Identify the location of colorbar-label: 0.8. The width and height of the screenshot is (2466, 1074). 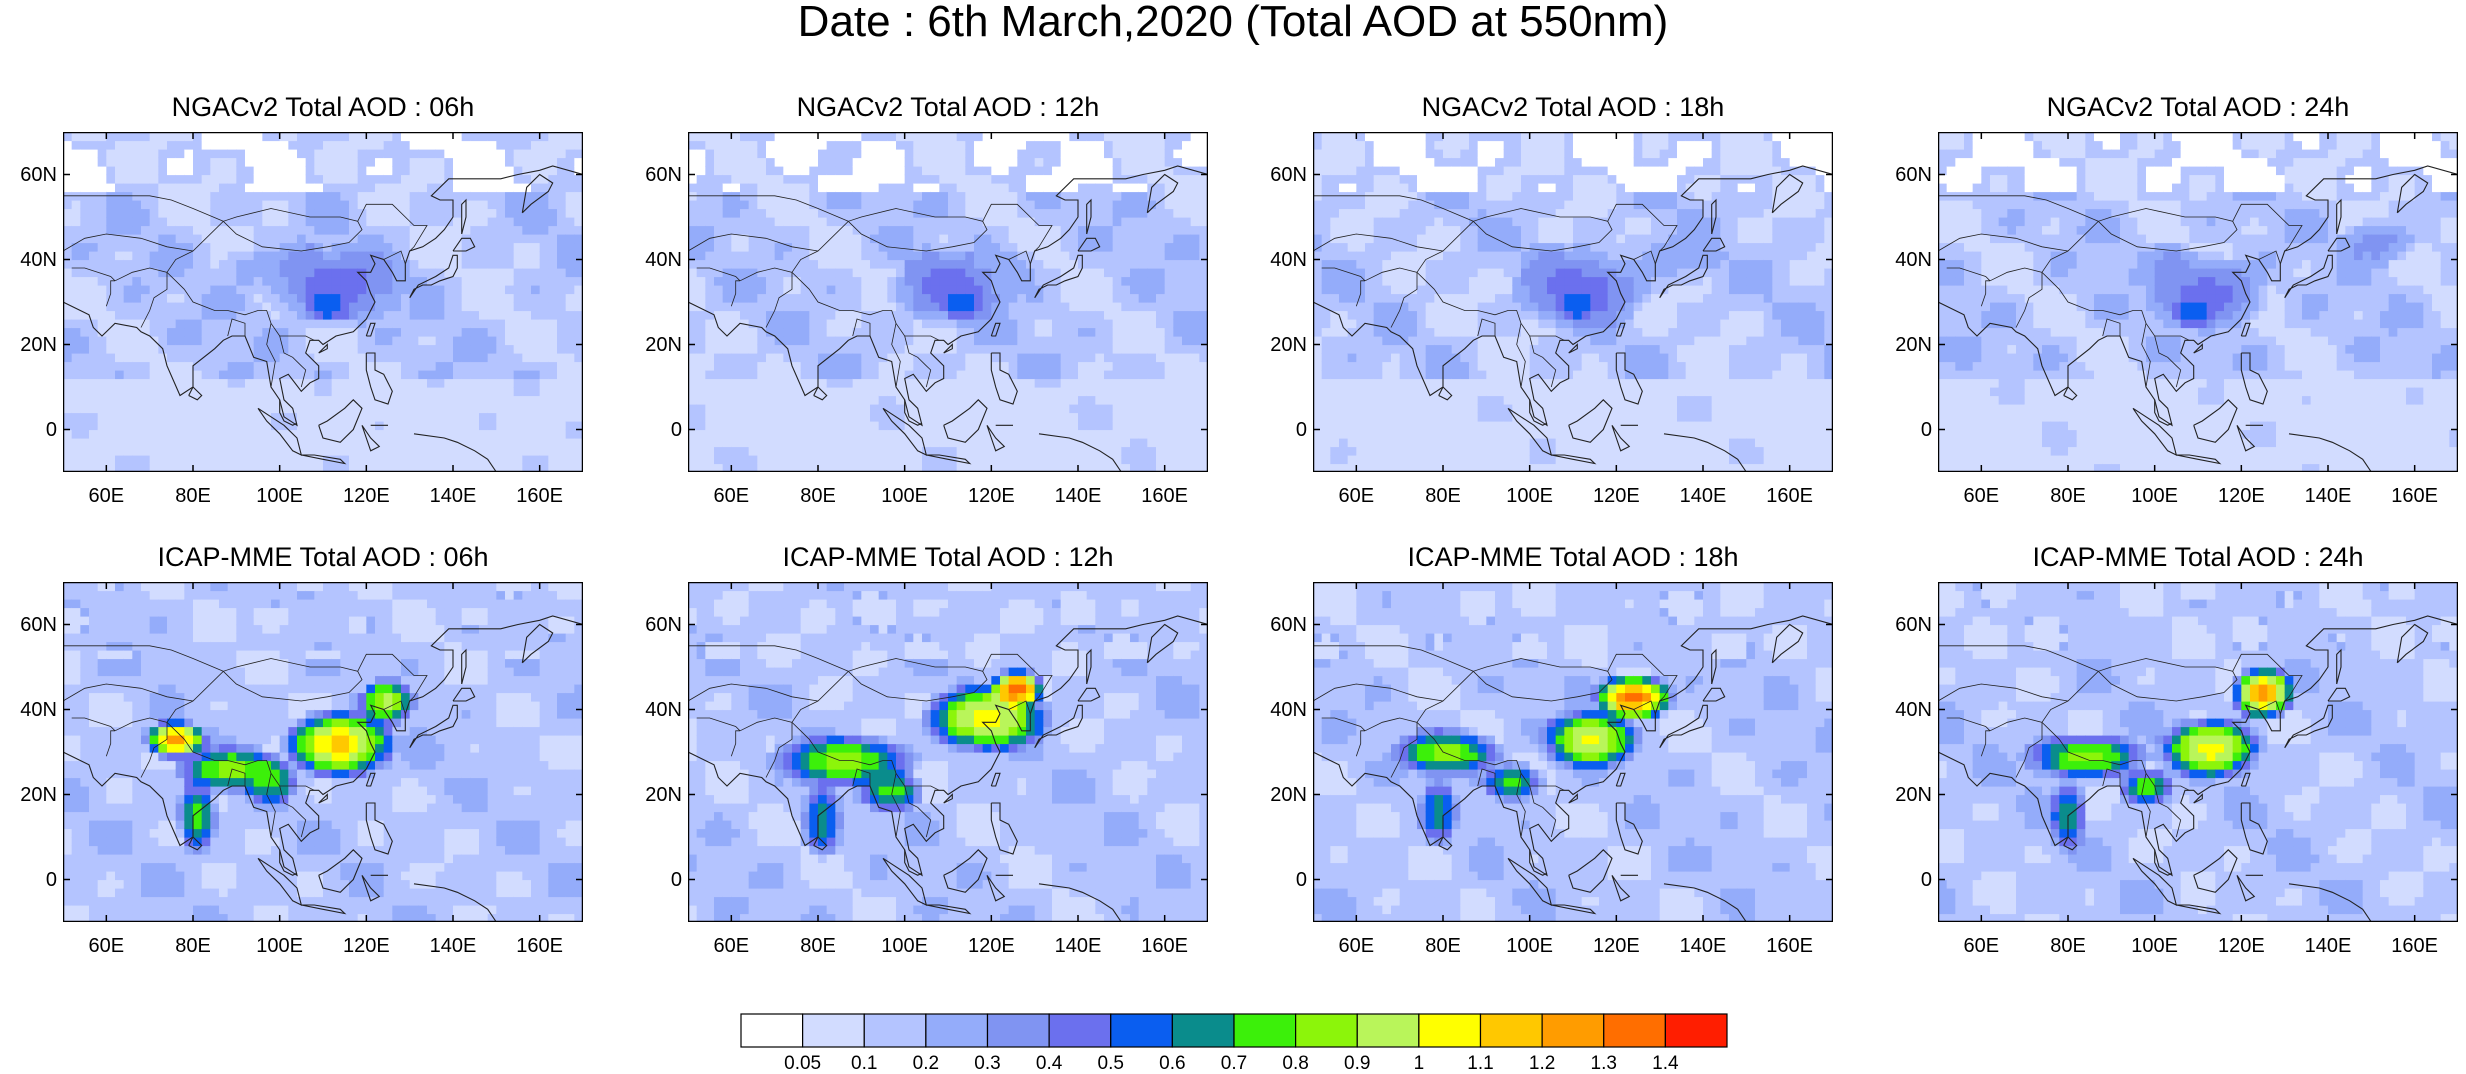
(1296, 1063).